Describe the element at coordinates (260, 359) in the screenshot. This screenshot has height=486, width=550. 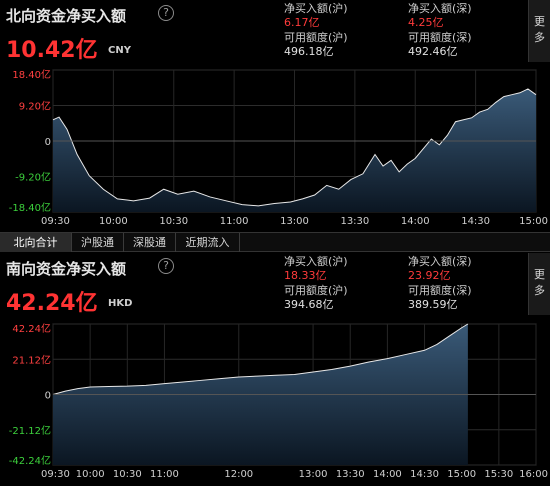
I see `series-line` at that location.